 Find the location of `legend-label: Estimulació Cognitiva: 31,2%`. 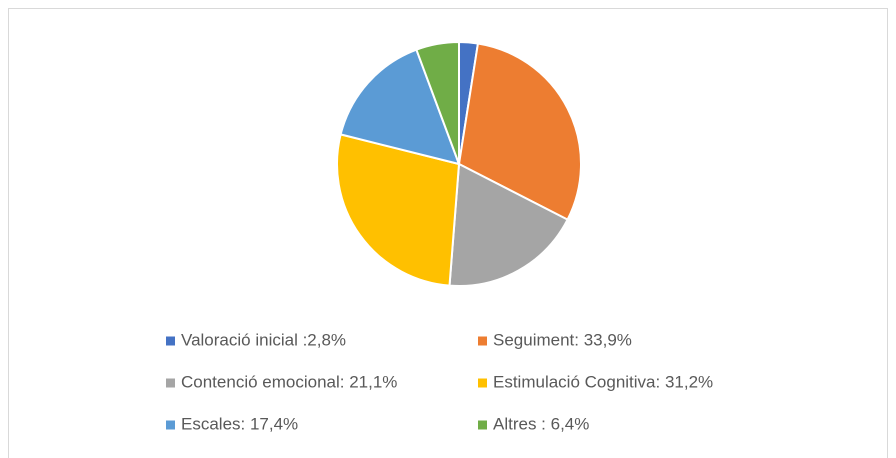

legend-label: Estimulació Cognitiva: 31,2% is located at coordinates (603, 381).